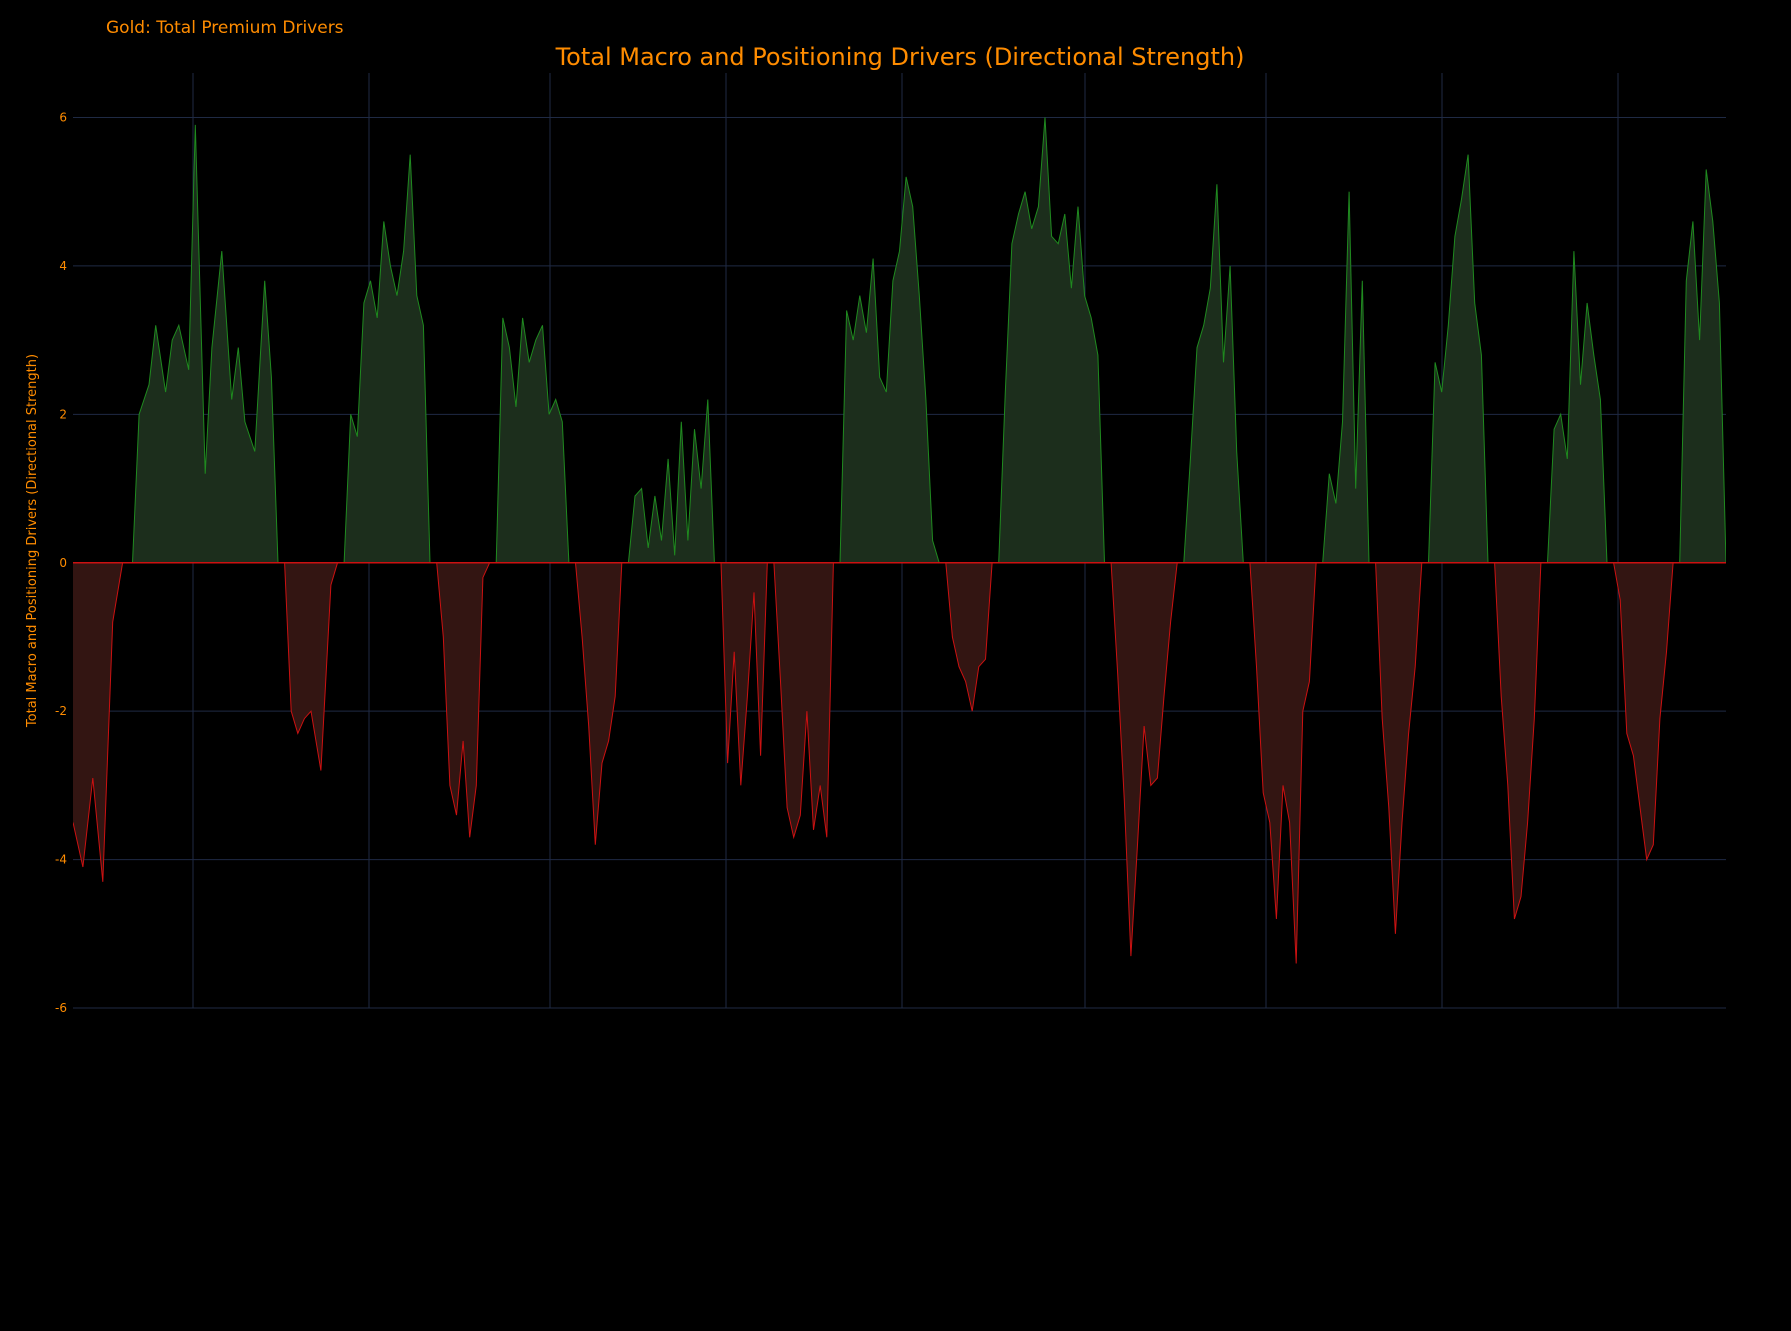  What do you see at coordinates (63, 266) in the screenshot?
I see `main-y-tick-label: 4` at bounding box center [63, 266].